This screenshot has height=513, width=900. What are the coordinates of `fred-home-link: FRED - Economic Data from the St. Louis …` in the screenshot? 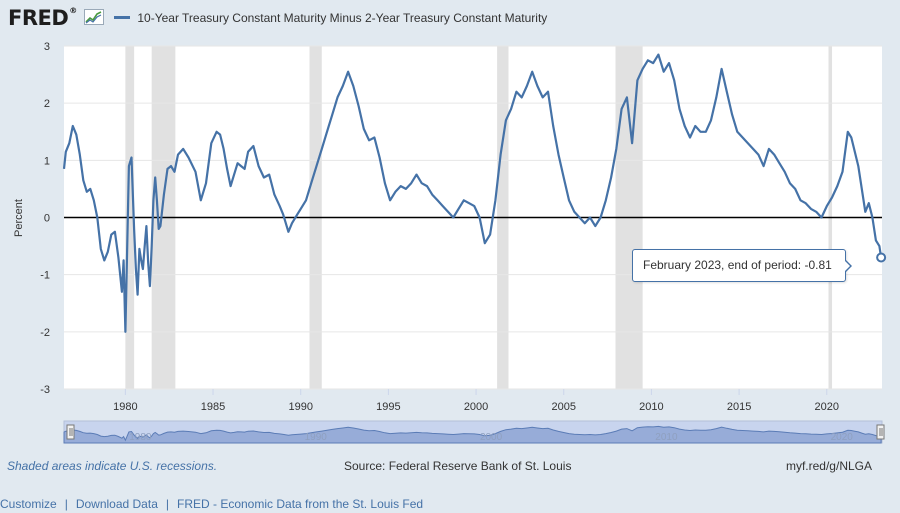 It's located at (300, 504).